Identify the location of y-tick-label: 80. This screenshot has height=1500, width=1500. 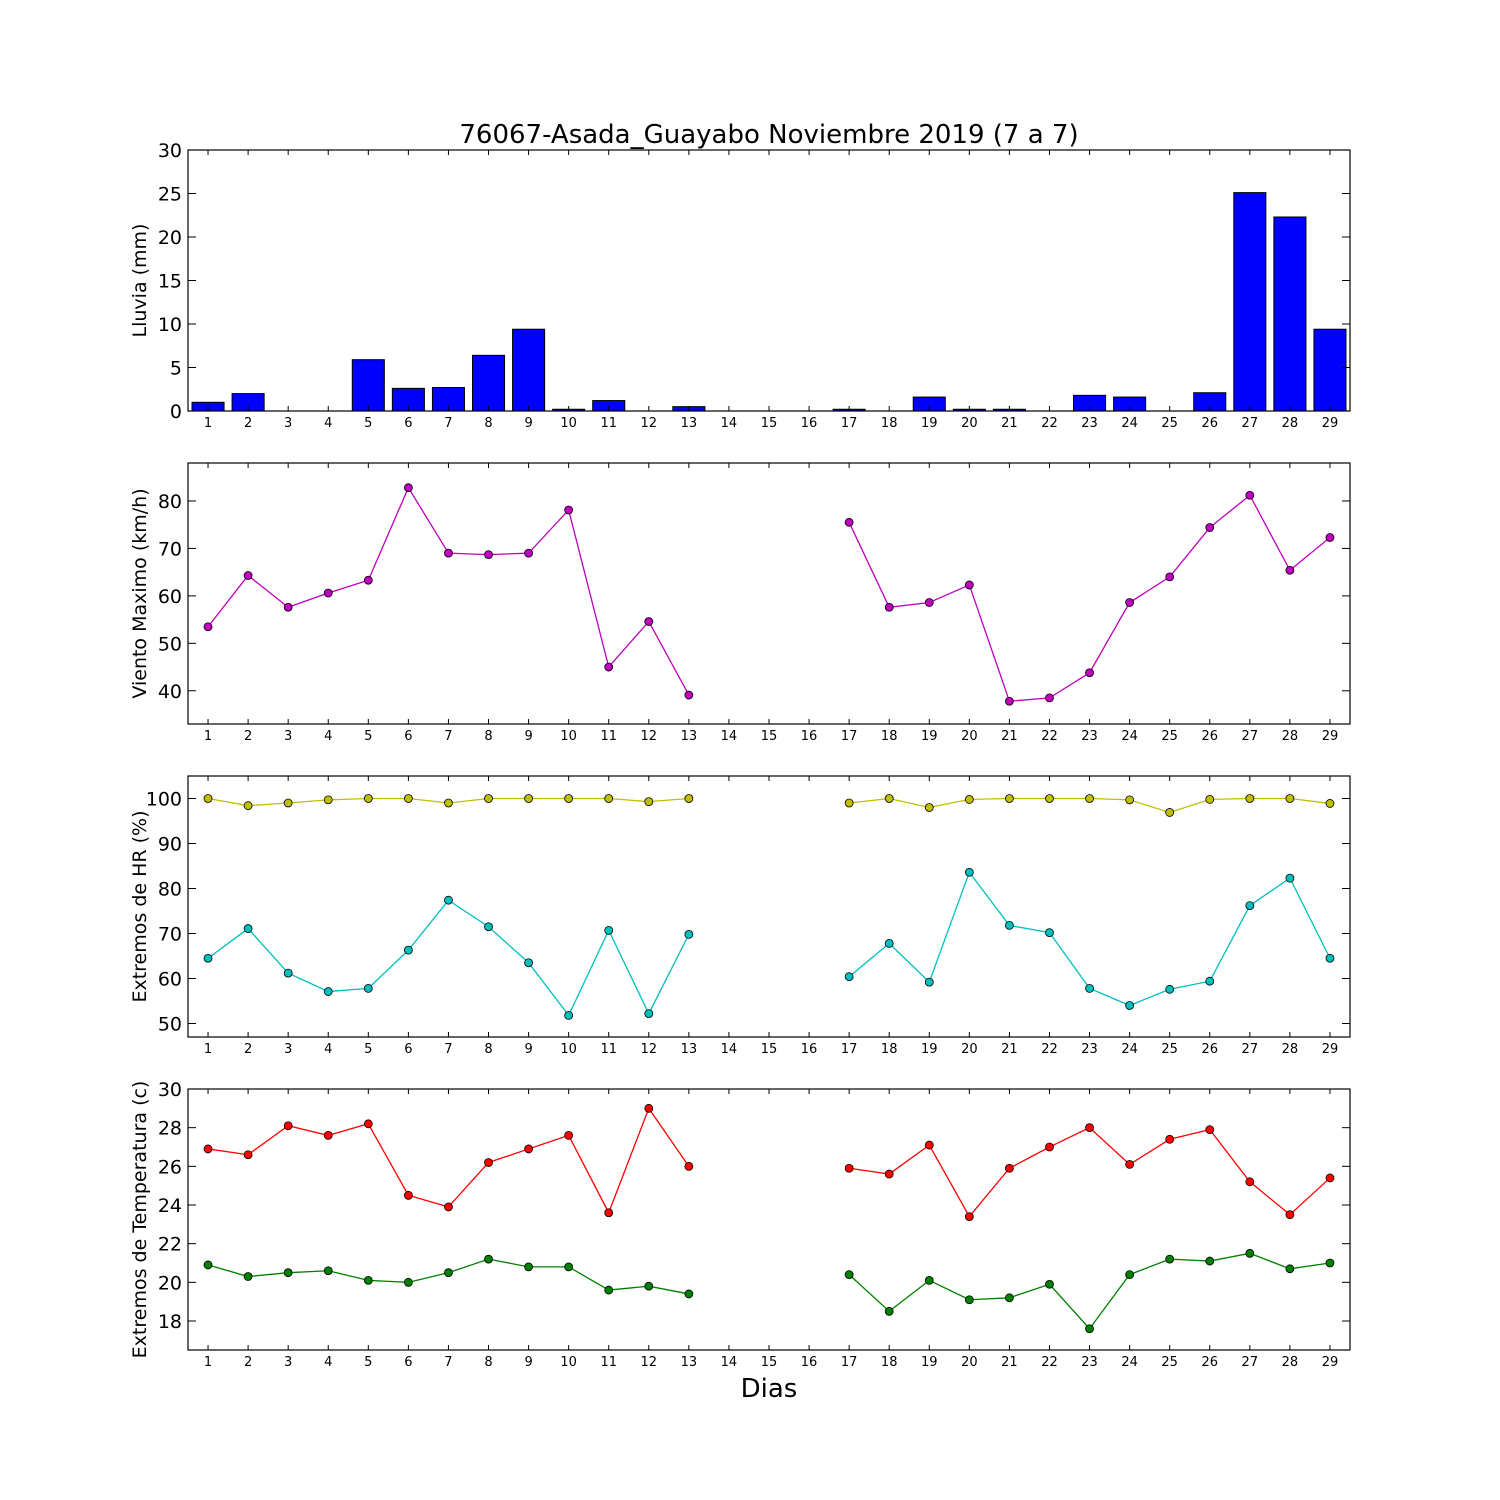
(170, 502).